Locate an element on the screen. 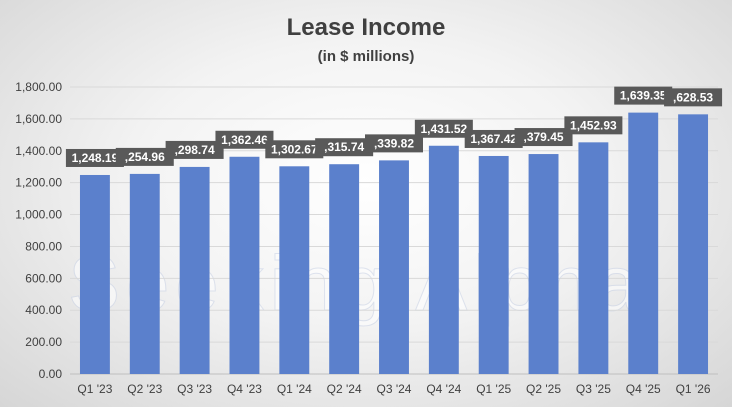 The width and height of the screenshot is (732, 407). data-label: 1,302.67 is located at coordinates (294, 149).